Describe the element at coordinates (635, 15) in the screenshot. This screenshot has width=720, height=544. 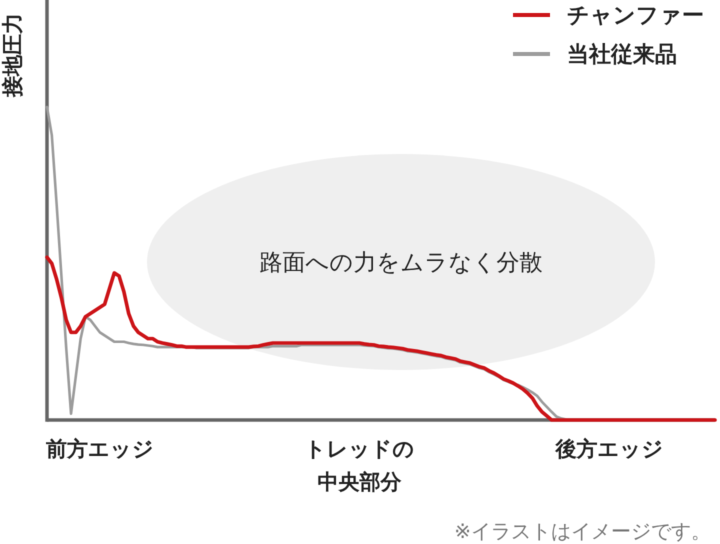
I see `legend-label: チャンファー` at that location.